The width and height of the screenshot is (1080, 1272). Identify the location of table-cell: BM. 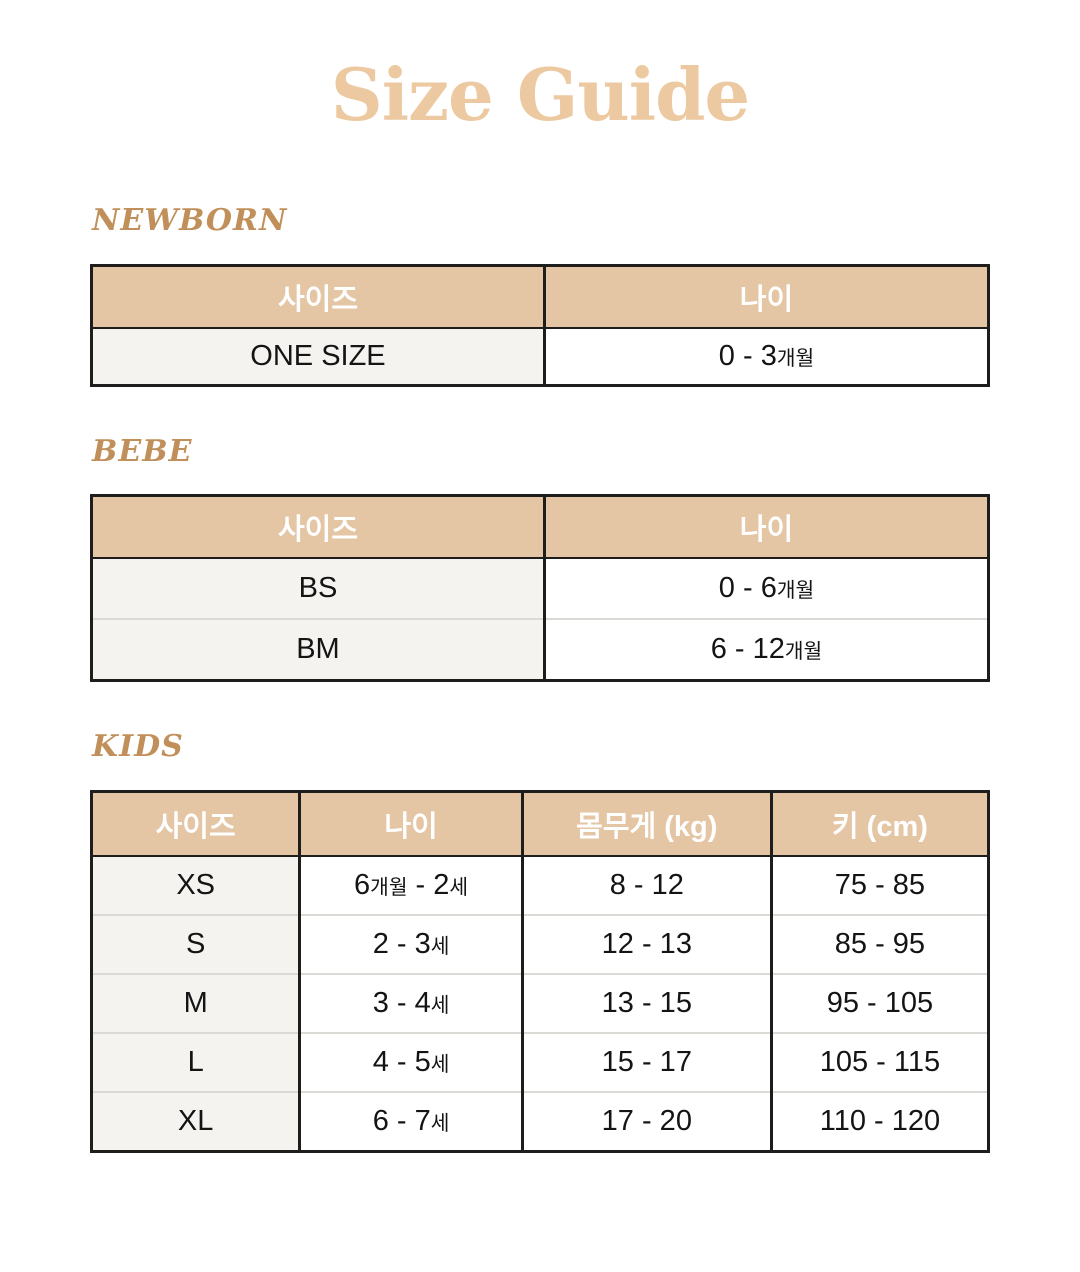
(318, 649).